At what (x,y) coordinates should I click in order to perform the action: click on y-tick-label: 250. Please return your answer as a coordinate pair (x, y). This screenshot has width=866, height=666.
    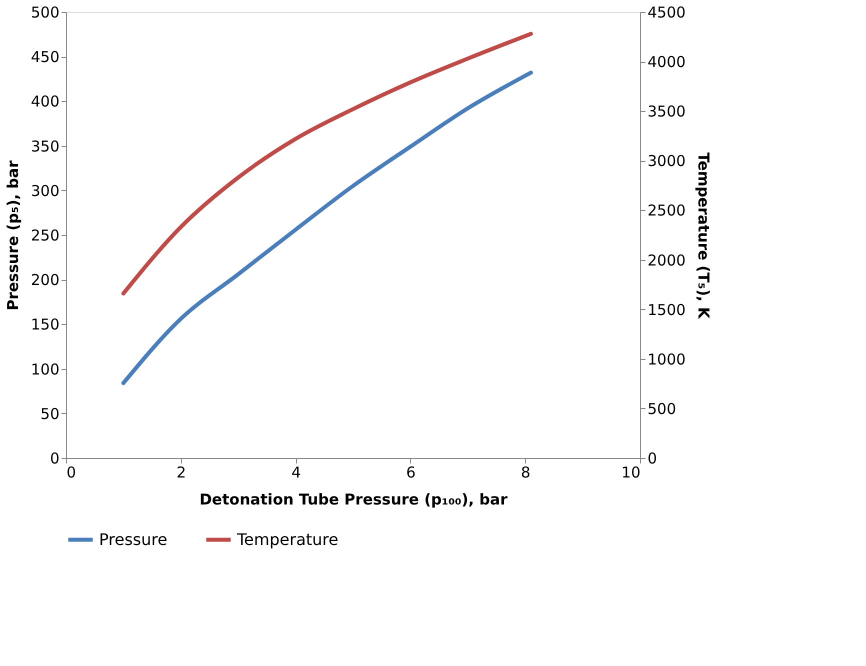
    Looking at the image, I should click on (45, 235).